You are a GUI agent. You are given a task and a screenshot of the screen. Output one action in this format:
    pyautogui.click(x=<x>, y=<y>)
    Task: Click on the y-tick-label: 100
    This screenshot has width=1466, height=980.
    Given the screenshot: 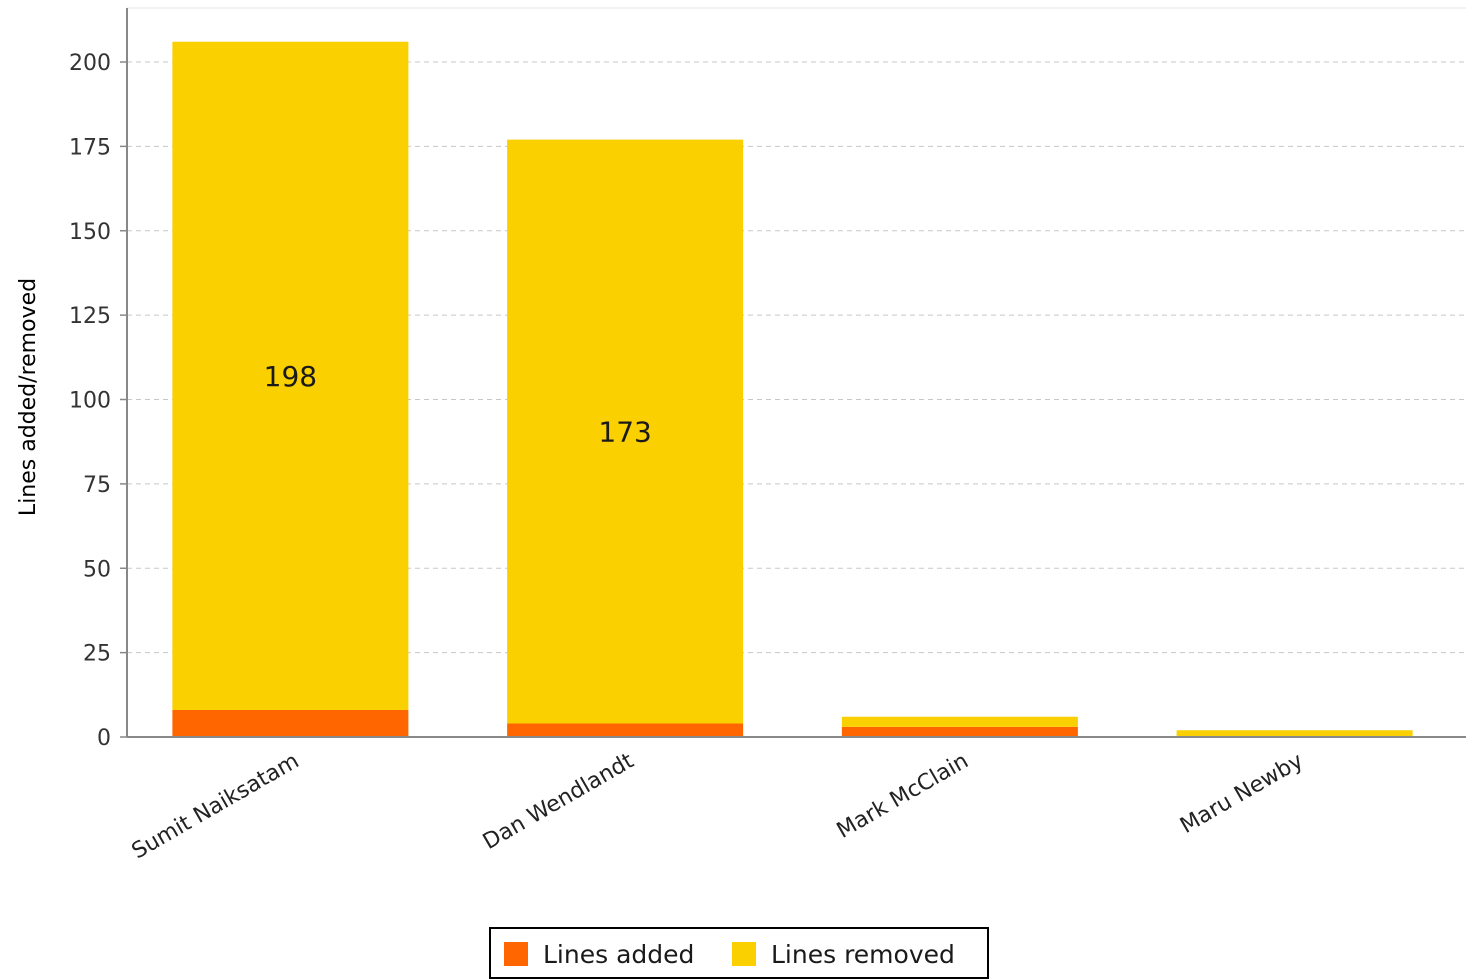 What is the action you would take?
    pyautogui.click(x=90, y=401)
    